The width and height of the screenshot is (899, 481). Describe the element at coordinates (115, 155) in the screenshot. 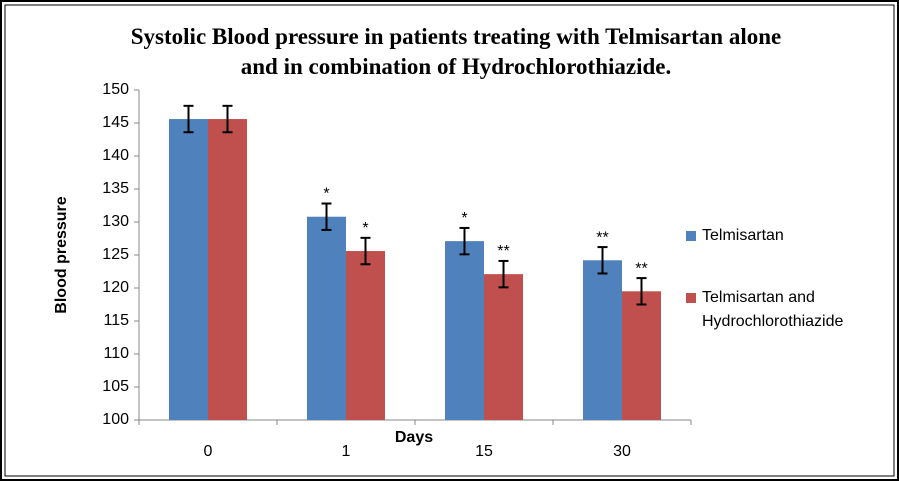

I see `y-tick-label: 140` at that location.